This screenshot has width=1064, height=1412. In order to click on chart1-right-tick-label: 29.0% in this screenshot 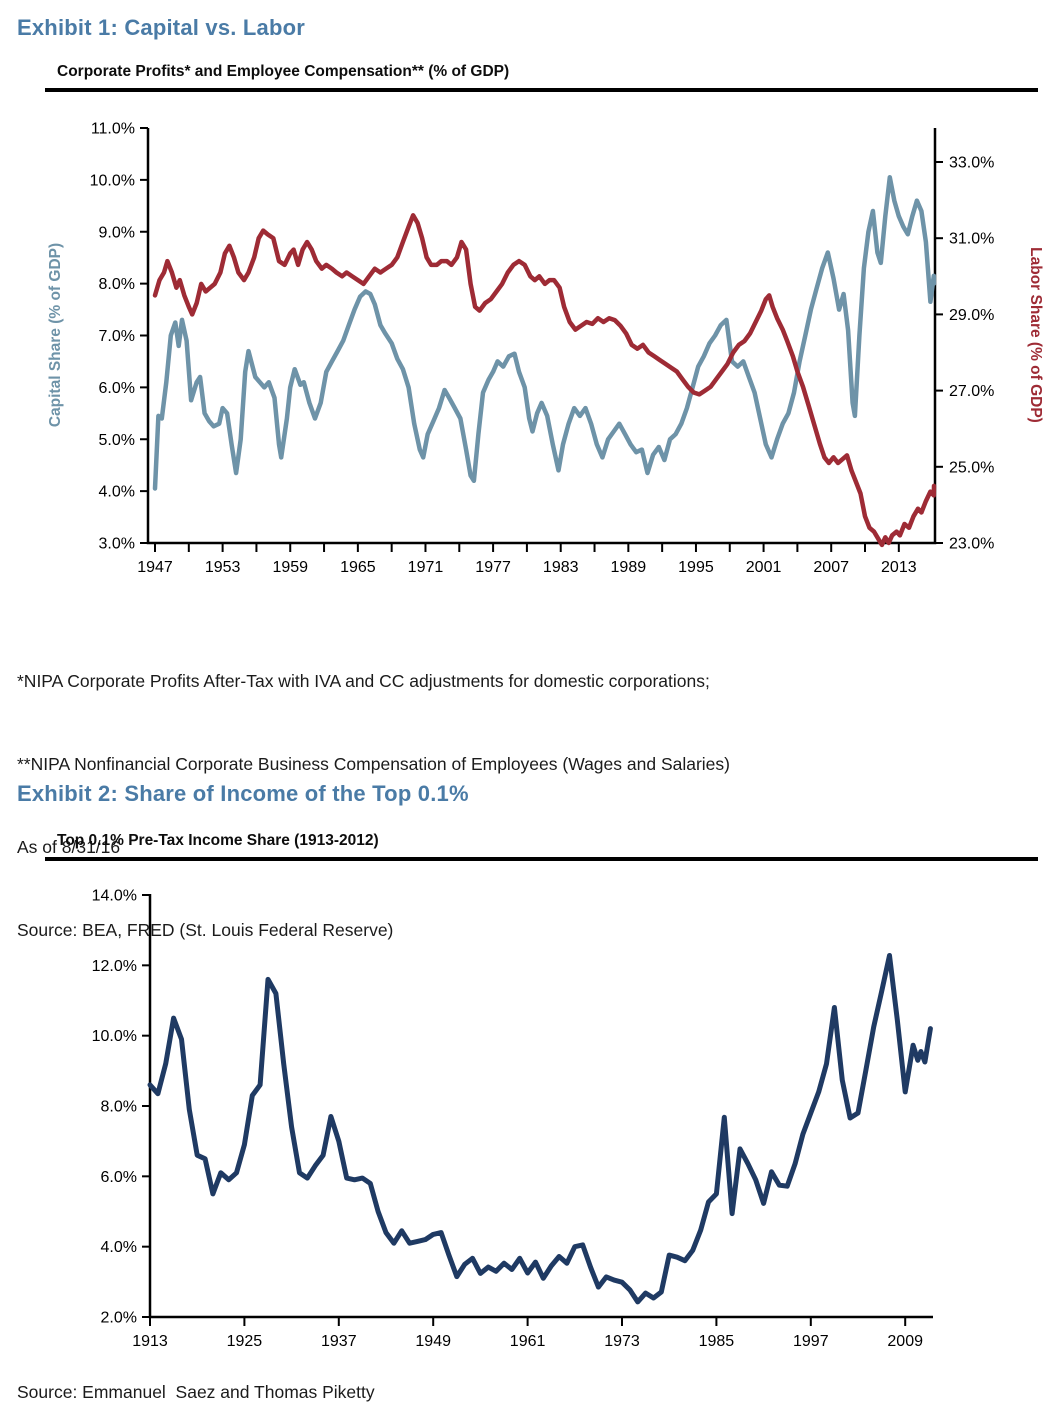, I will do `click(971, 315)`.